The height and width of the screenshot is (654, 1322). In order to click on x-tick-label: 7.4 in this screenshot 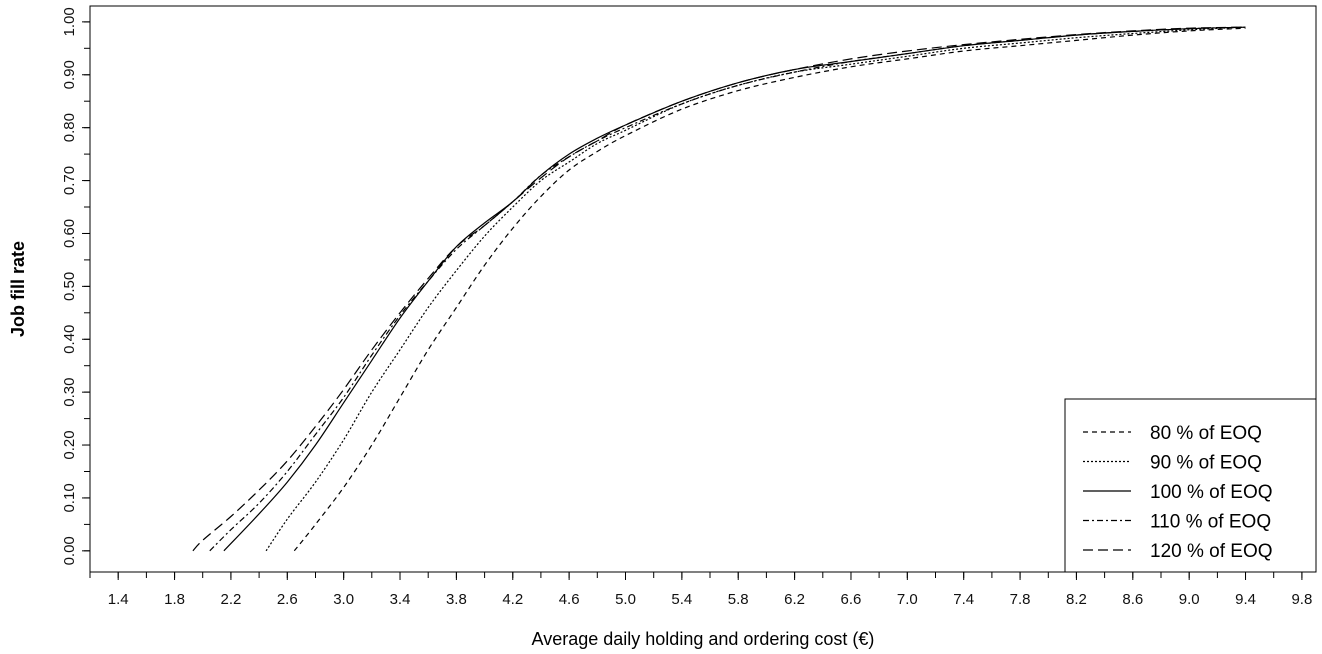, I will do `click(963, 599)`.